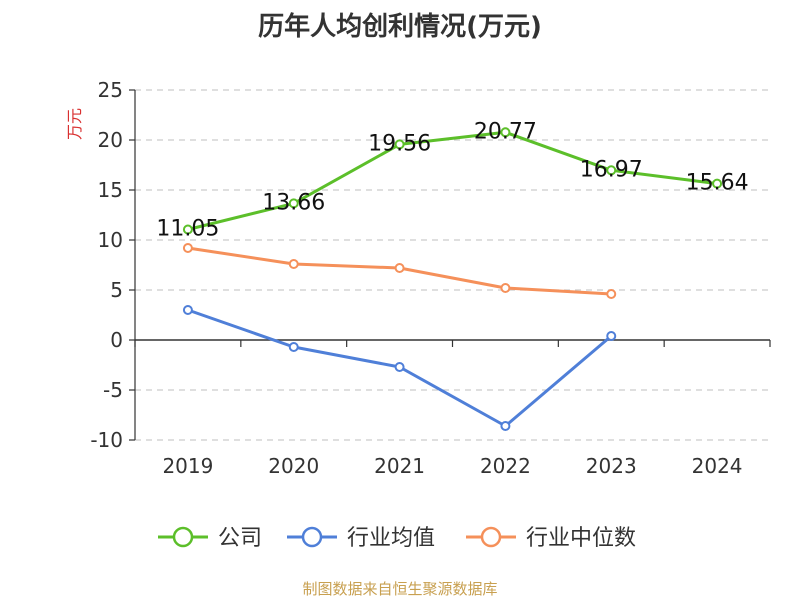 The height and width of the screenshot is (600, 800). Describe the element at coordinates (293, 466) in the screenshot. I see `x-tick-label: 2020` at that location.